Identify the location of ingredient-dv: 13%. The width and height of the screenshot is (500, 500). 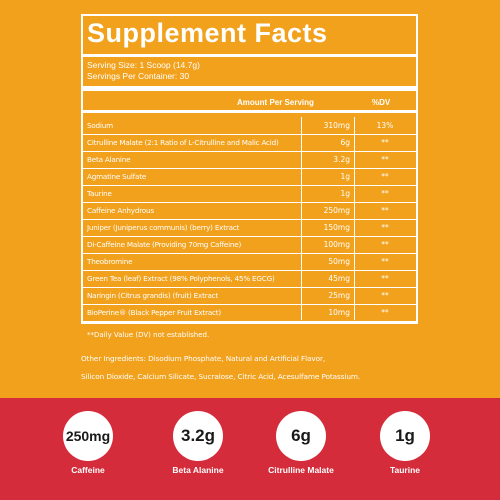
(385, 125).